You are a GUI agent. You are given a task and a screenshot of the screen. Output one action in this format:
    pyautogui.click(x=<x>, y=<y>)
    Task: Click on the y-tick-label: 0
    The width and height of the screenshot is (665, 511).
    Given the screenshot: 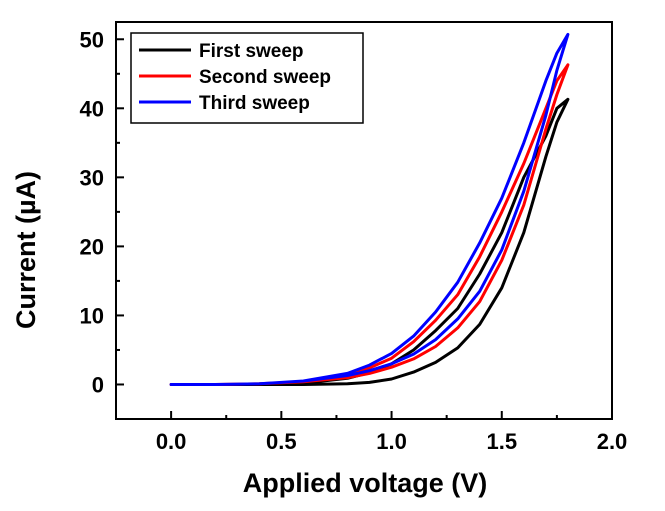 What is the action you would take?
    pyautogui.click(x=98, y=384)
    